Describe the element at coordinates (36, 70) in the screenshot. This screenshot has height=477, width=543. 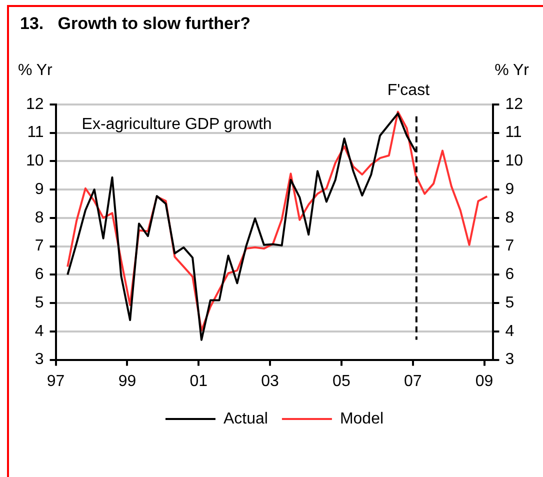
I see `y-axis-title: % Yr` at that location.